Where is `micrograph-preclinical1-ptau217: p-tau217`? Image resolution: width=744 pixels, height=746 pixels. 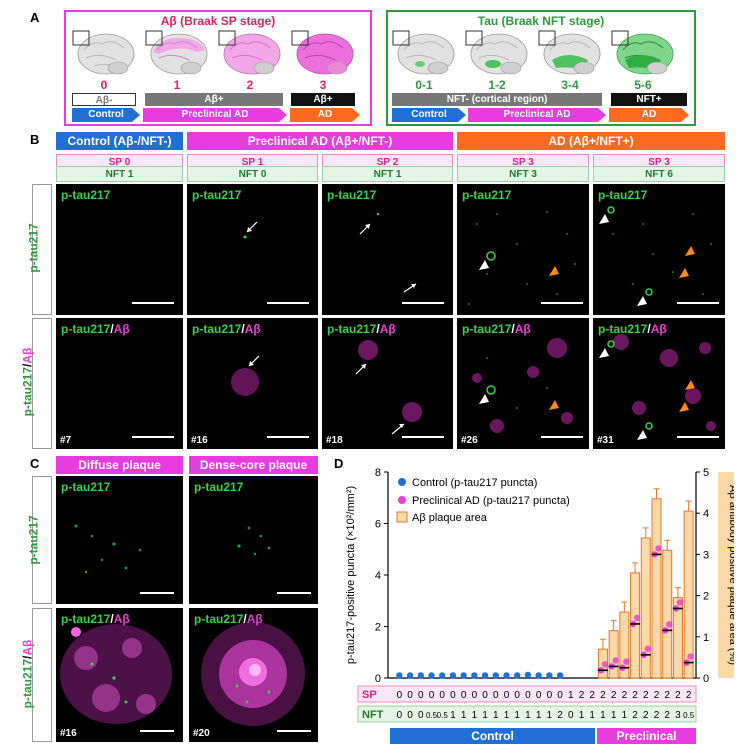
micrograph-preclinical1-ptau217: p-tau217 is located at coordinates (252, 249).